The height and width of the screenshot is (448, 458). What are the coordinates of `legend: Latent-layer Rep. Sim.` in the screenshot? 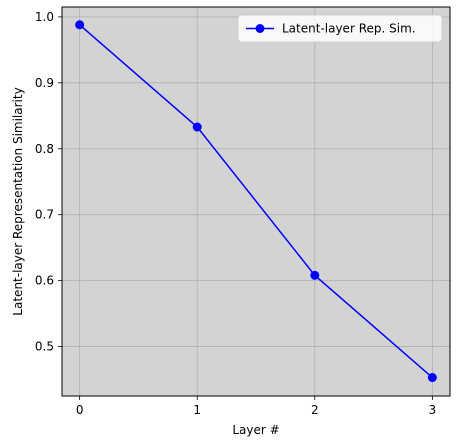 It's located at (340, 28).